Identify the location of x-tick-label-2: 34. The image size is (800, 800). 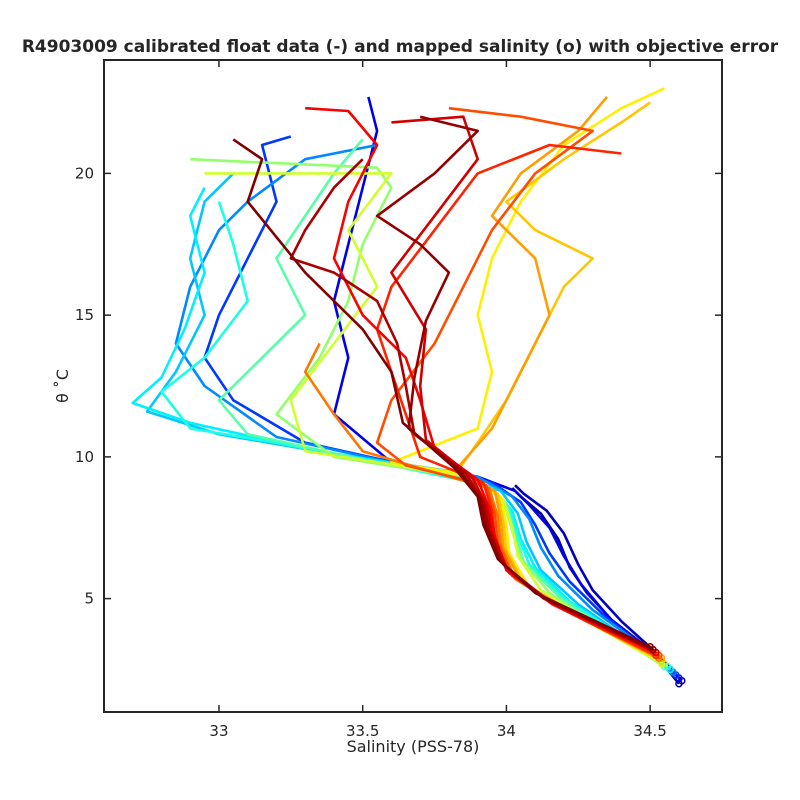
(506, 731).